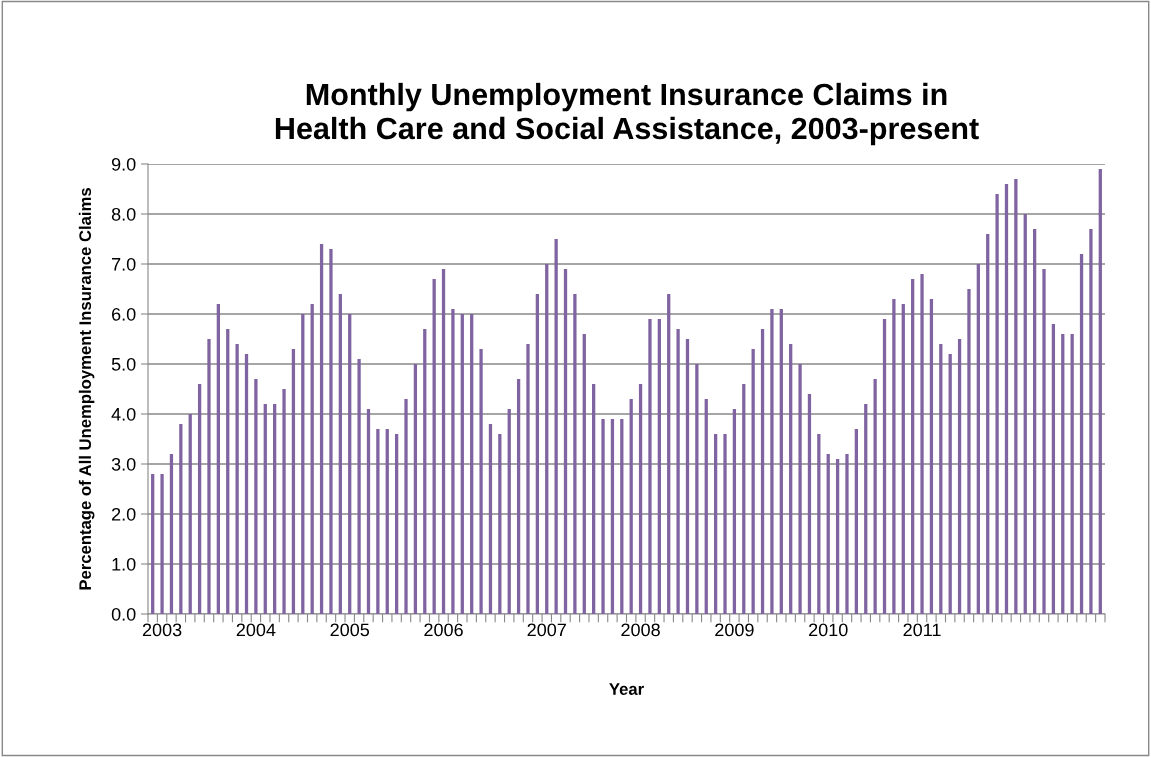 This screenshot has height=757, width=1151. I want to click on y-tick-label: 4.0, so click(123, 414).